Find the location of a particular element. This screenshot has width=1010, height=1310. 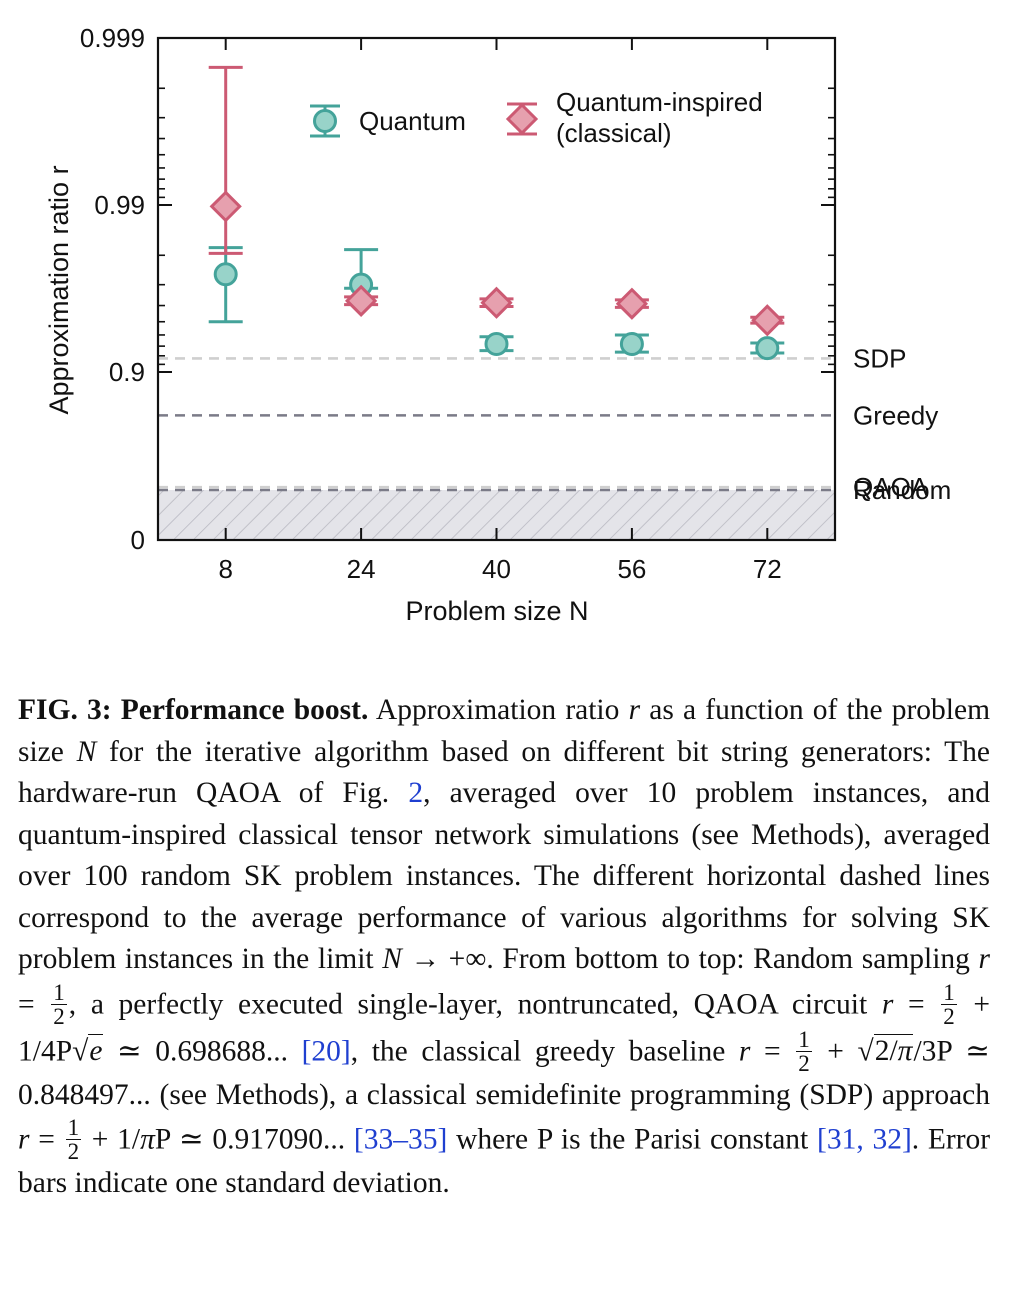

x-axis-label: Problem size N is located at coordinates (496, 611).